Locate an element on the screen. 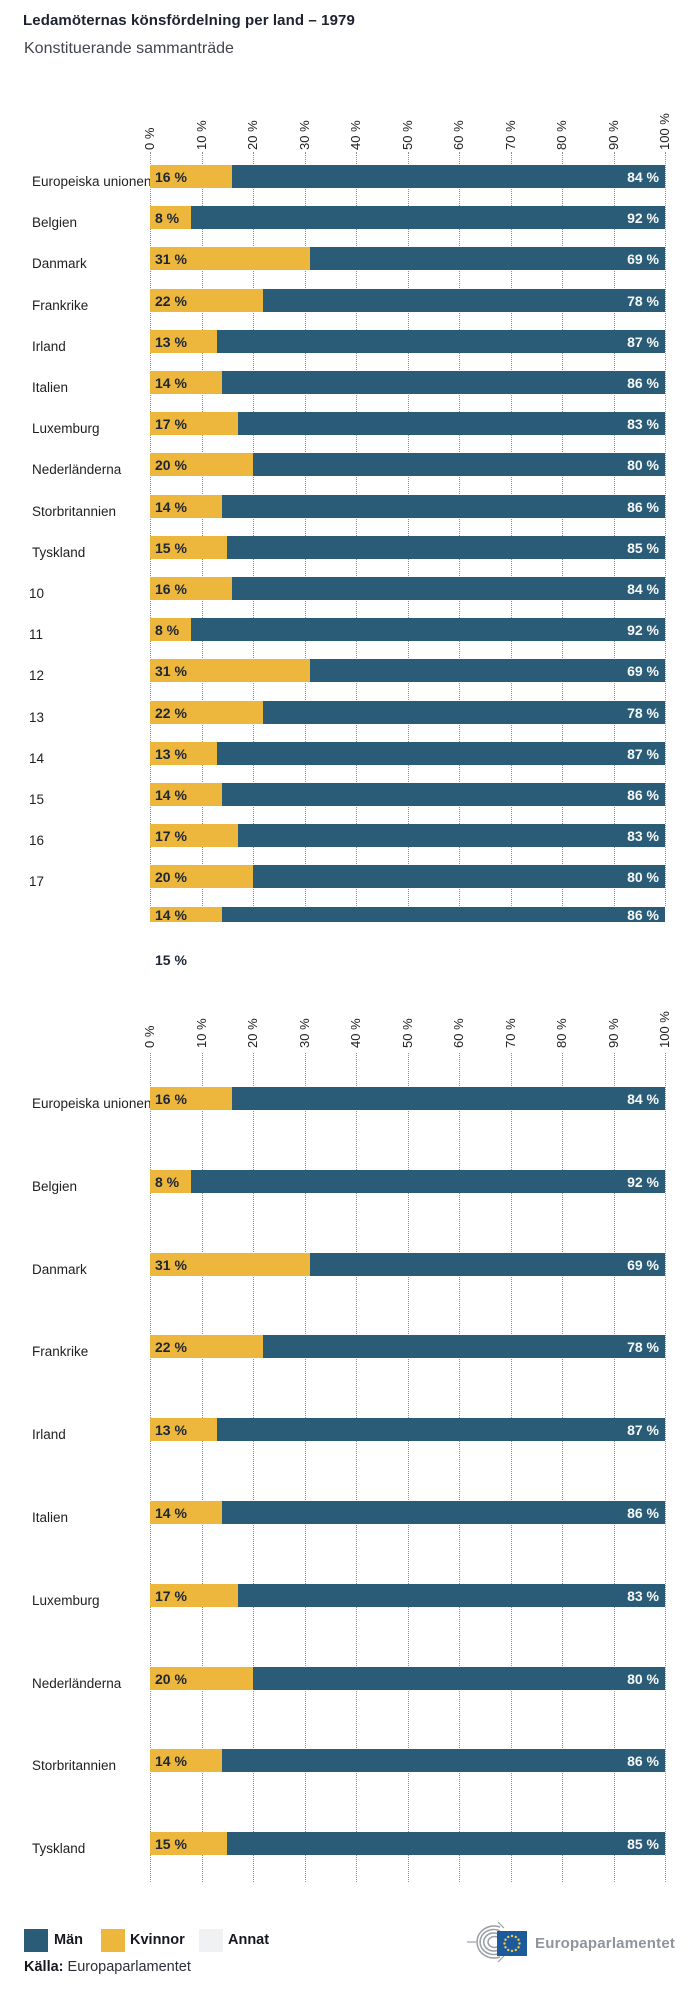 This screenshot has height=1993, width=700. stacked-bar: 20 % 80 % is located at coordinates (407, 464).